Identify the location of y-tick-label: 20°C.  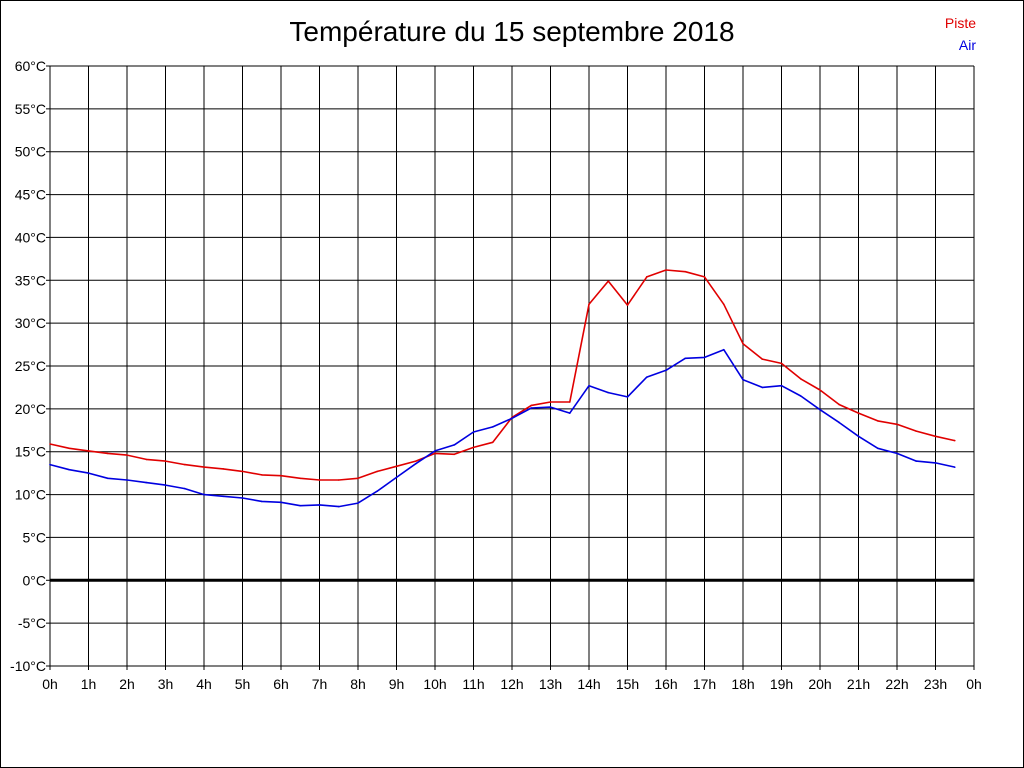
(30, 409).